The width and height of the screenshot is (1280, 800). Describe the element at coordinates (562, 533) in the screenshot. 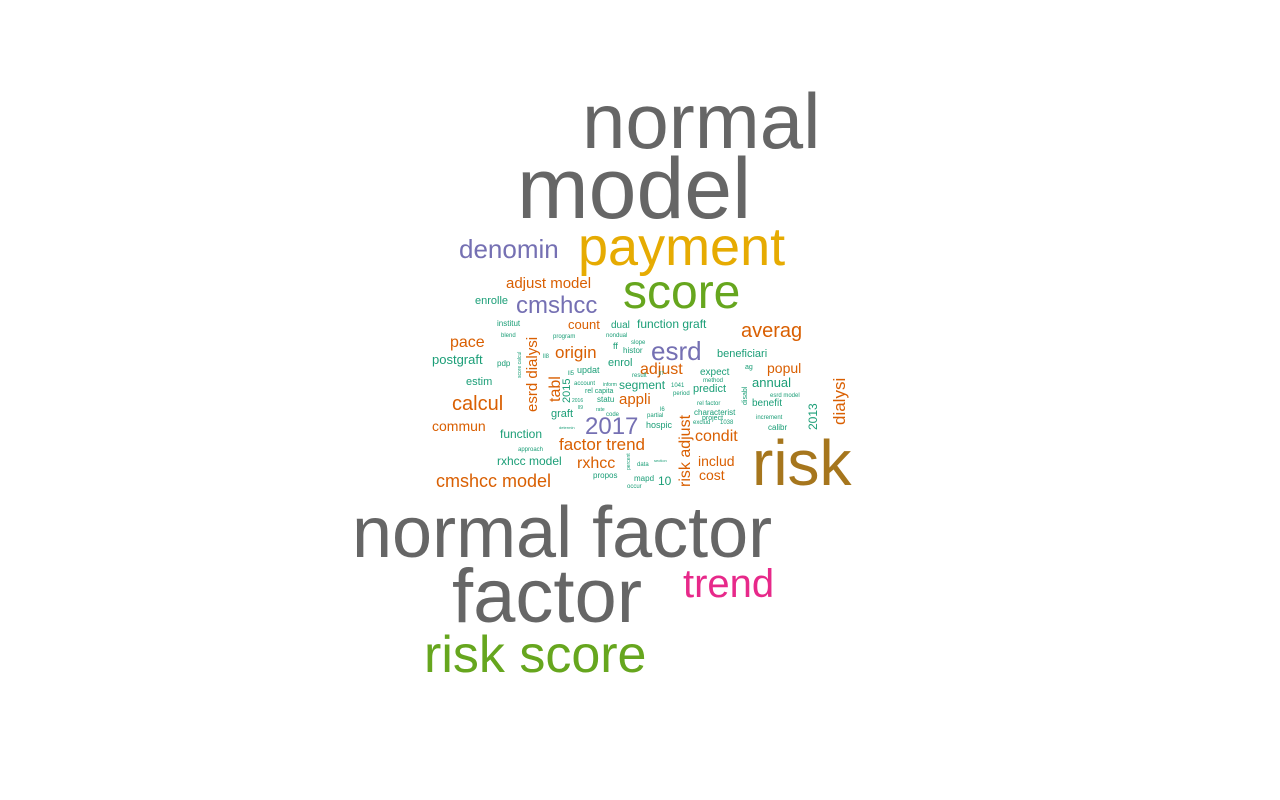

I see `word-normal-factor: normal factor` at that location.